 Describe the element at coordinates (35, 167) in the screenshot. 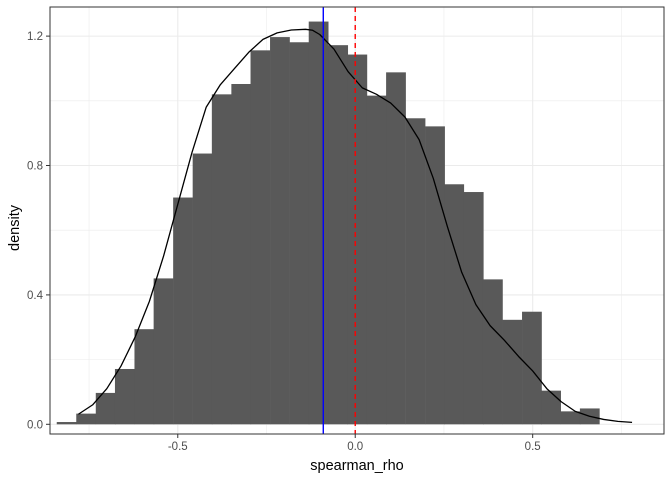

I see `y-tick-label: 0.8` at that location.